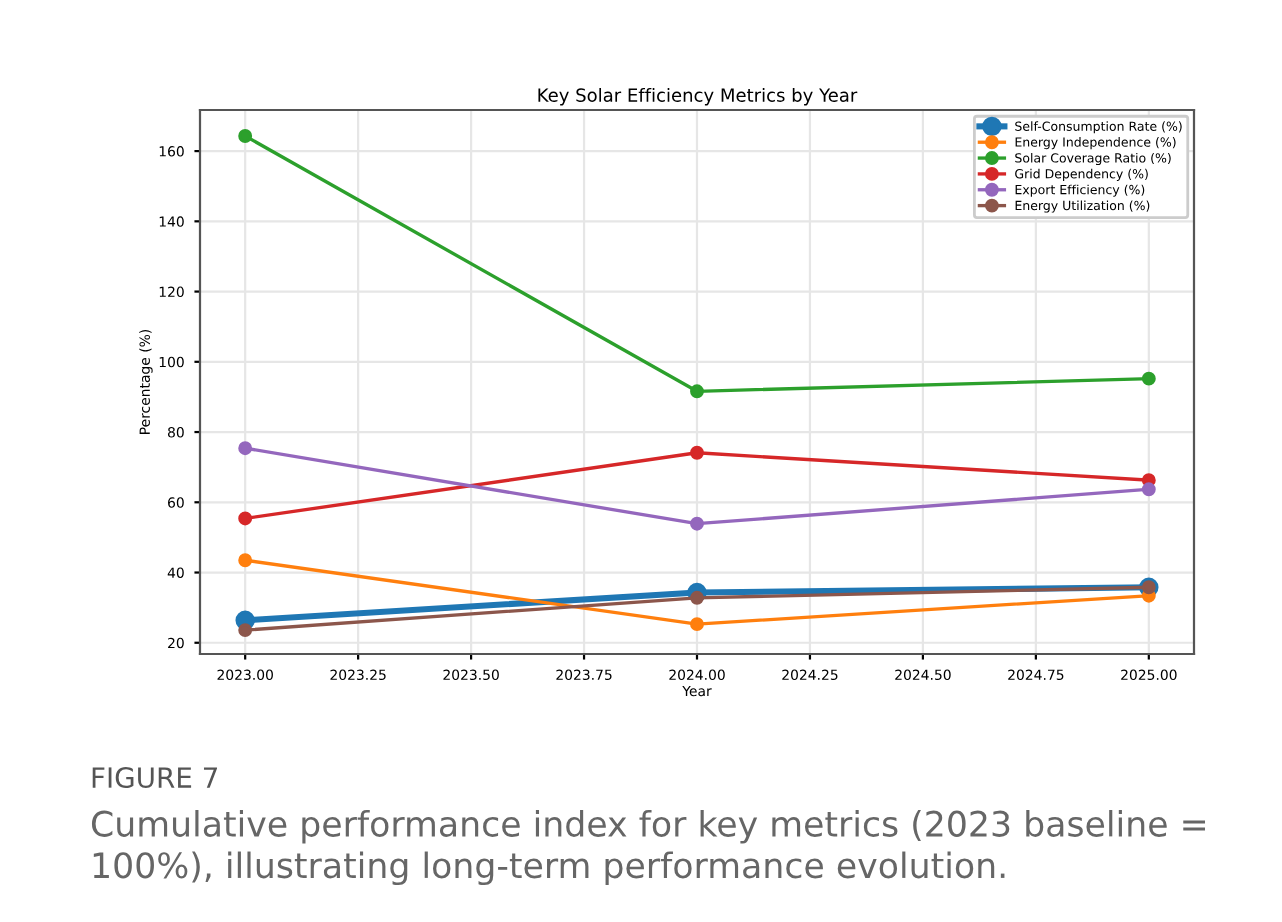 This screenshot has width=1282, height=922. What do you see at coordinates (698, 96) in the screenshot?
I see `chart-title: Key Solar Efficiency Metrics by Year` at bounding box center [698, 96].